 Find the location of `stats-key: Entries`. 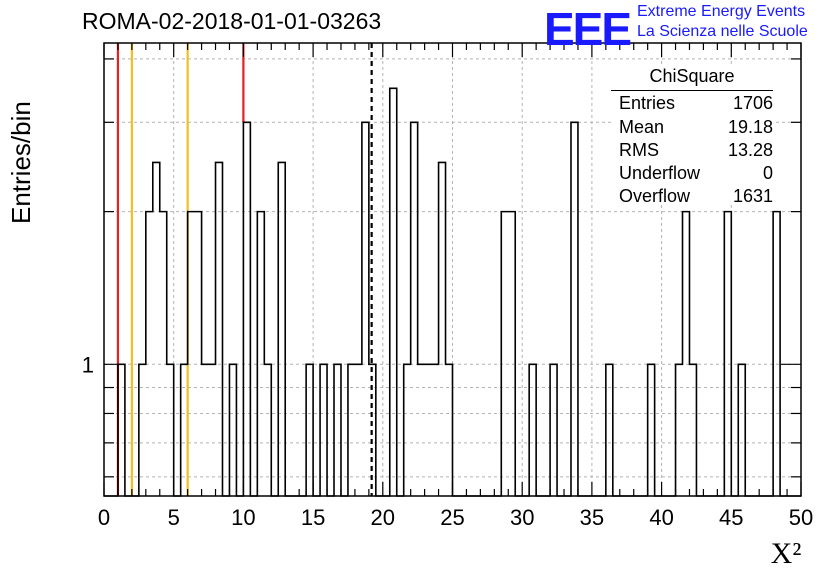

stats-key: Entries is located at coordinates (647, 103).